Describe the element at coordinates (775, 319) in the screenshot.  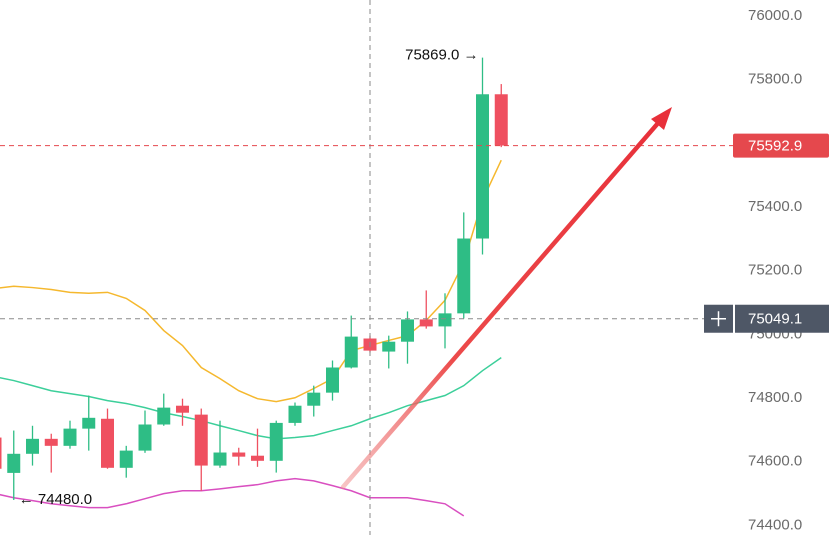
I see `crosshair-price-label: 75049.1` at that location.